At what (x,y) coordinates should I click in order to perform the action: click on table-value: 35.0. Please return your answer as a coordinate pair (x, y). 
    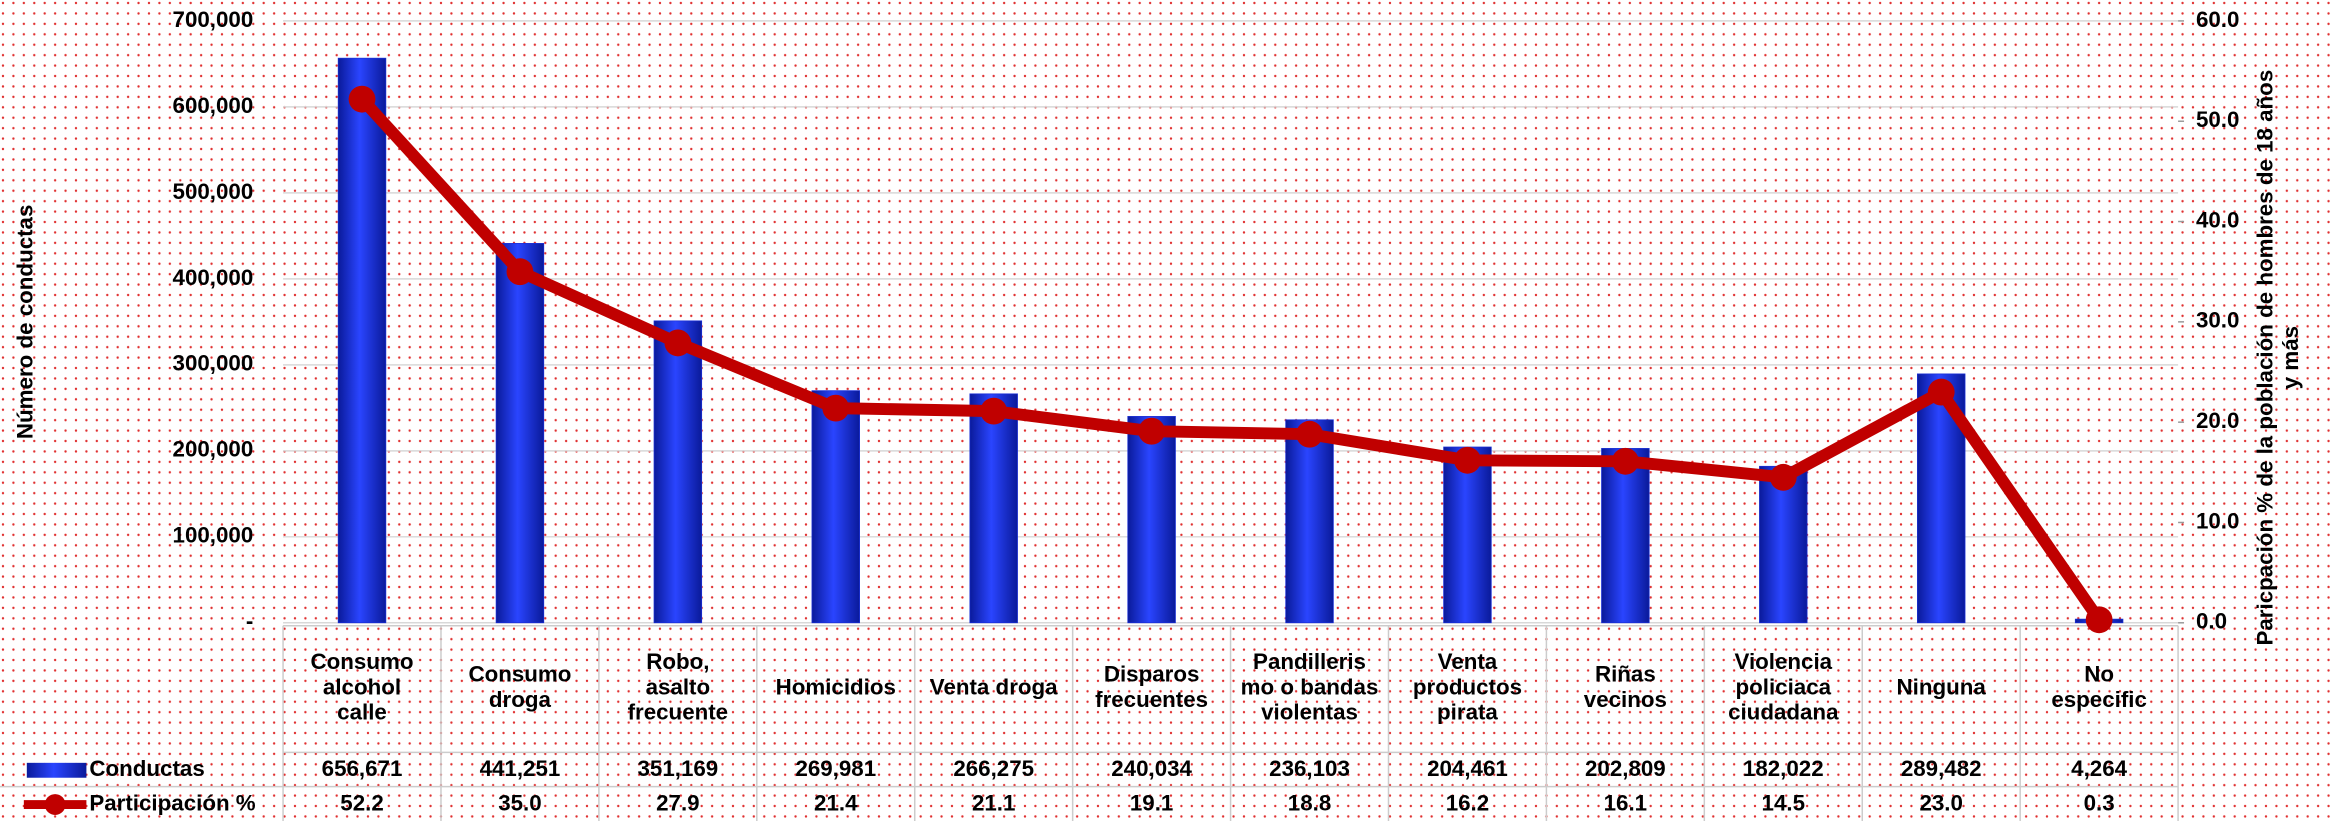
    Looking at the image, I should click on (519, 802).